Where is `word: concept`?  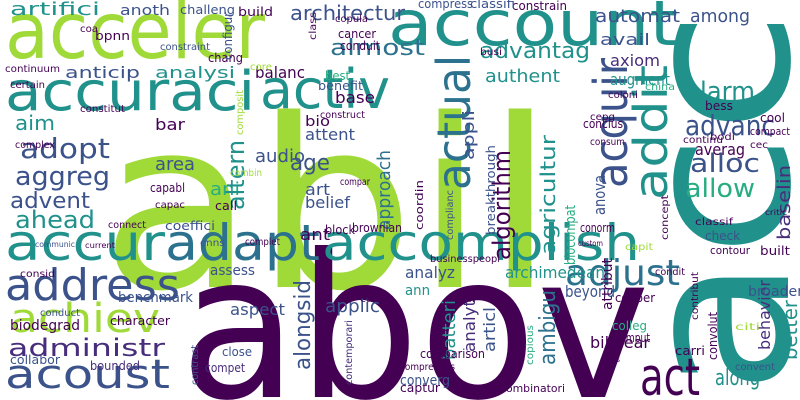 word: concept is located at coordinates (665, 217).